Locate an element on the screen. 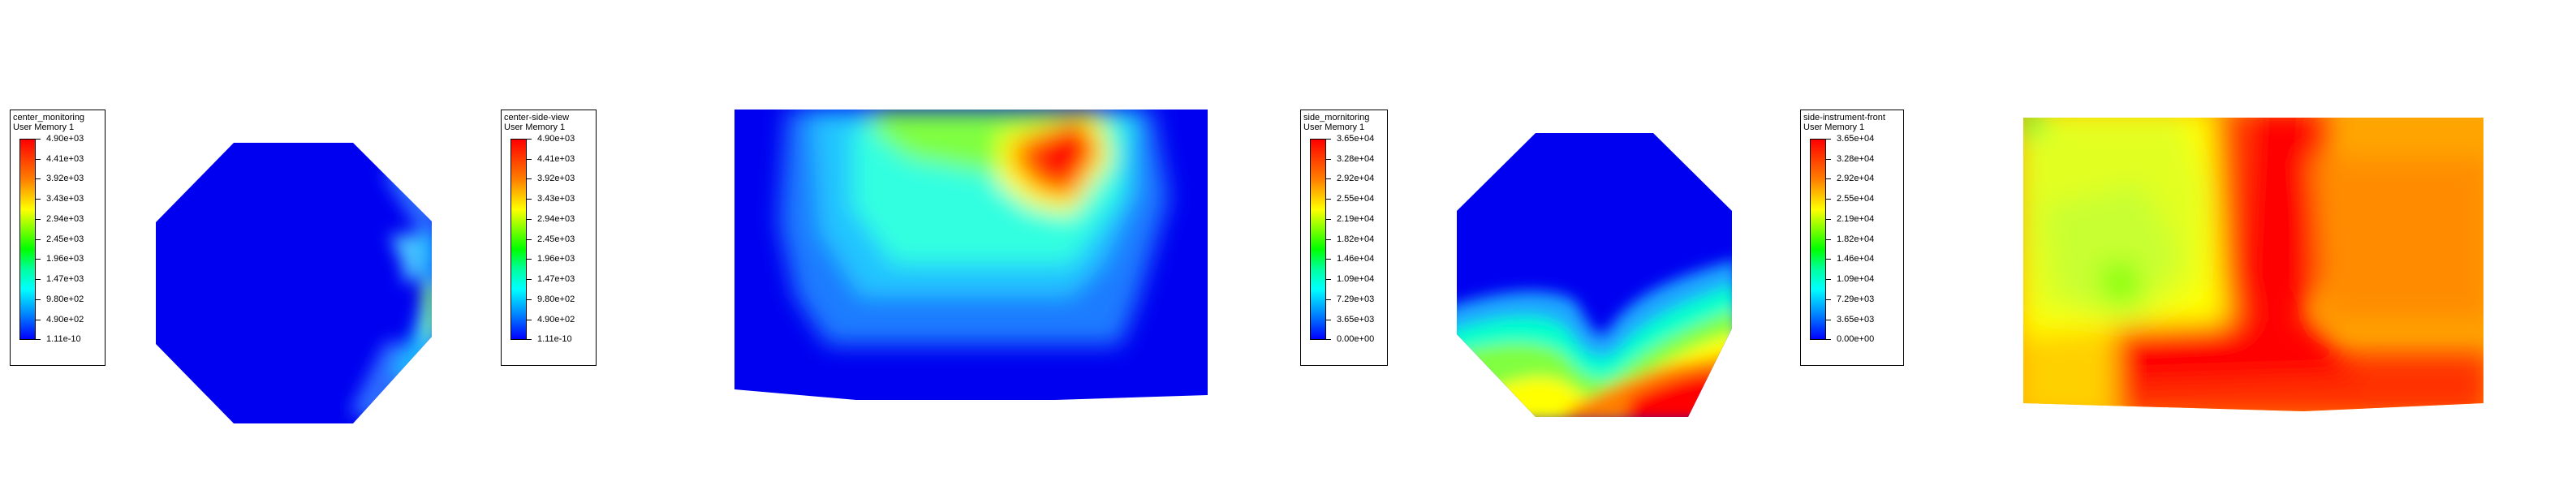 Image resolution: width=2576 pixels, height=477 pixels. legend-title: center-side-view is located at coordinates (537, 117).